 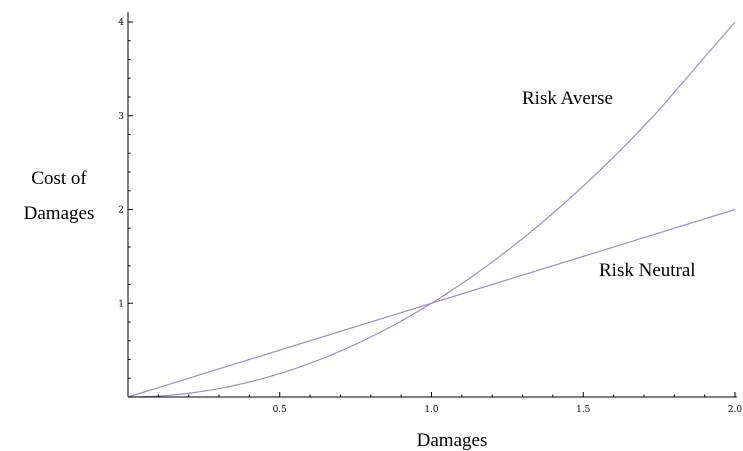 I want to click on y-tick-label: 3, so click(x=121, y=117).